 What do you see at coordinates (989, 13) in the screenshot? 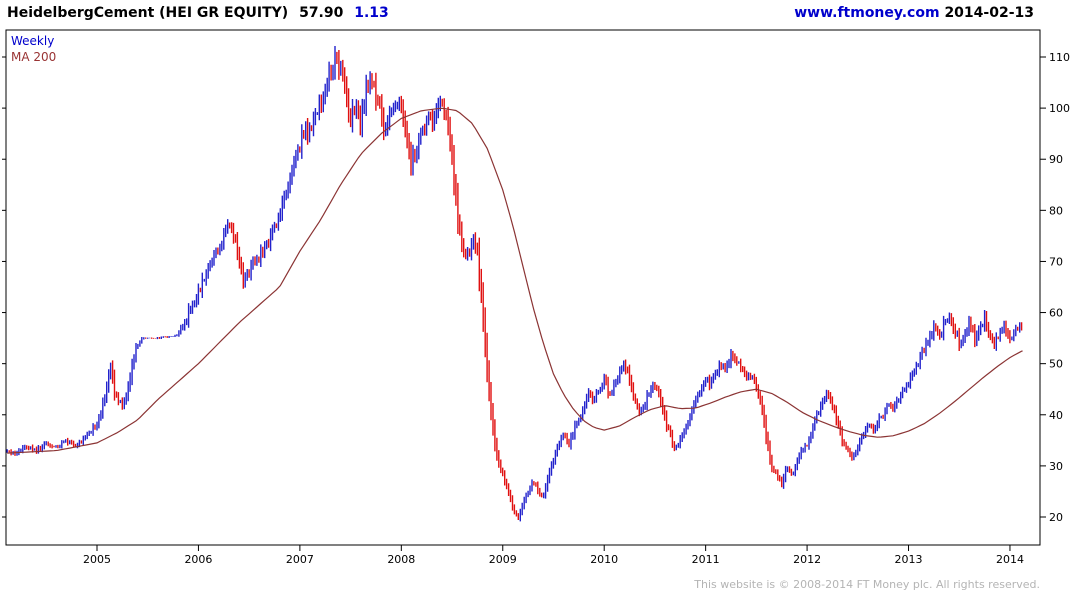
I see `chart-date: 2014-02-13` at bounding box center [989, 13].